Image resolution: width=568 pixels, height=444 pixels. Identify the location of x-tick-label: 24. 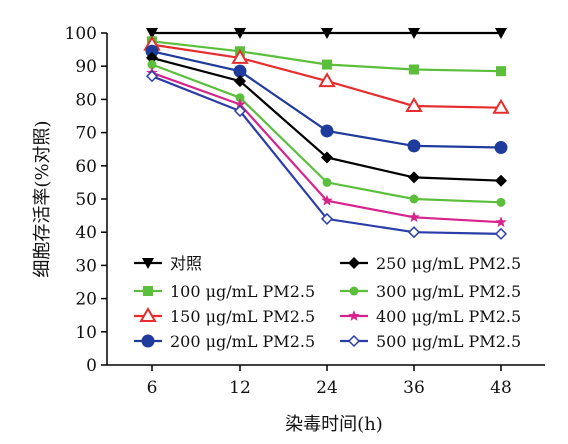
(327, 388).